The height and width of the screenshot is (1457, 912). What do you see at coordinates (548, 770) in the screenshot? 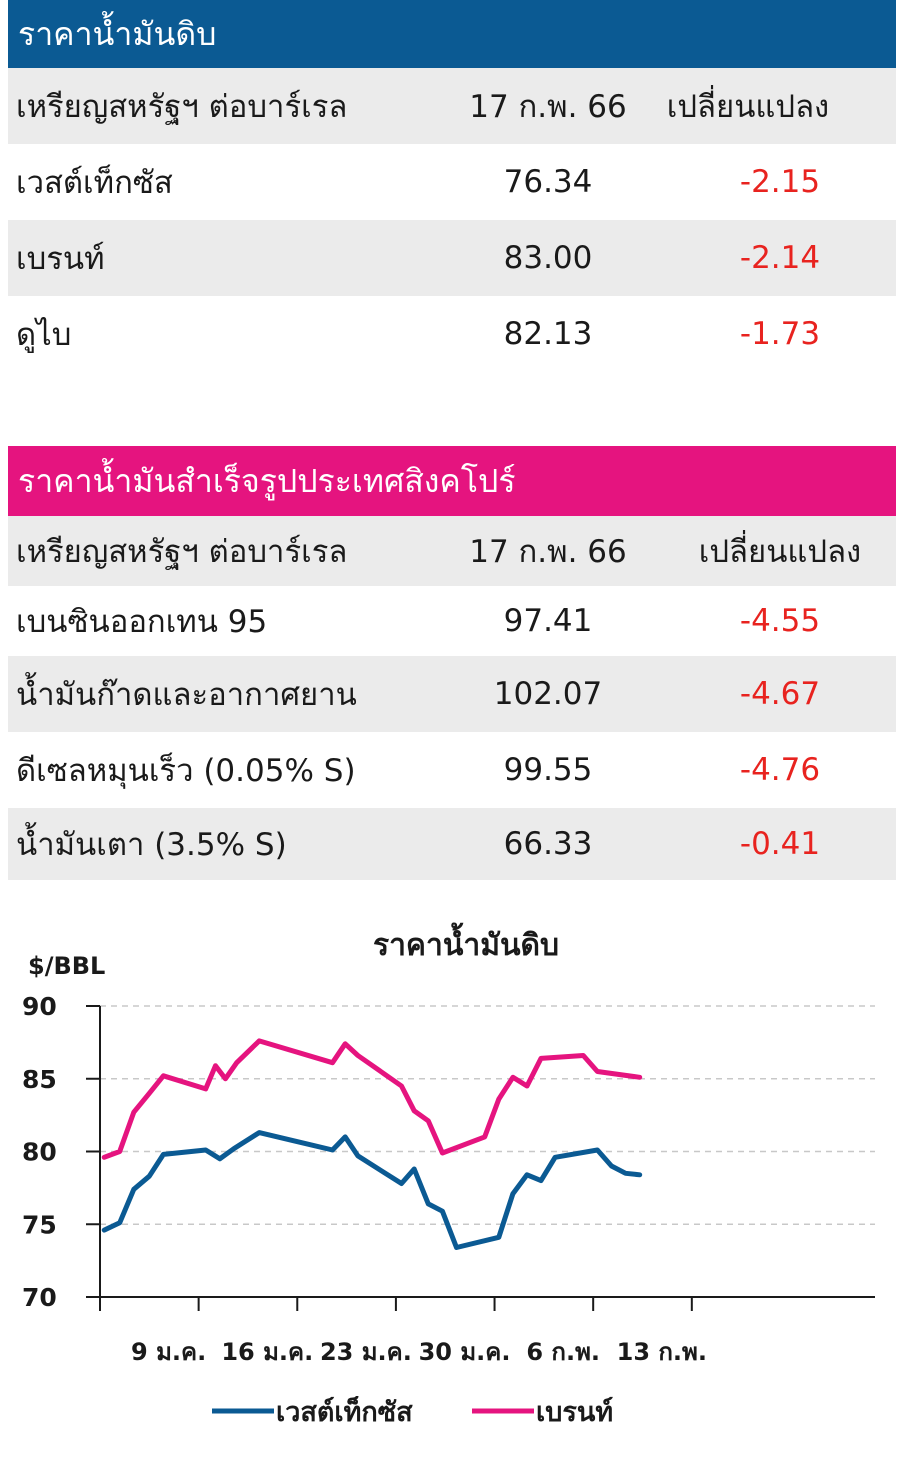
I see `refined-row-price: 99.55` at bounding box center [548, 770].